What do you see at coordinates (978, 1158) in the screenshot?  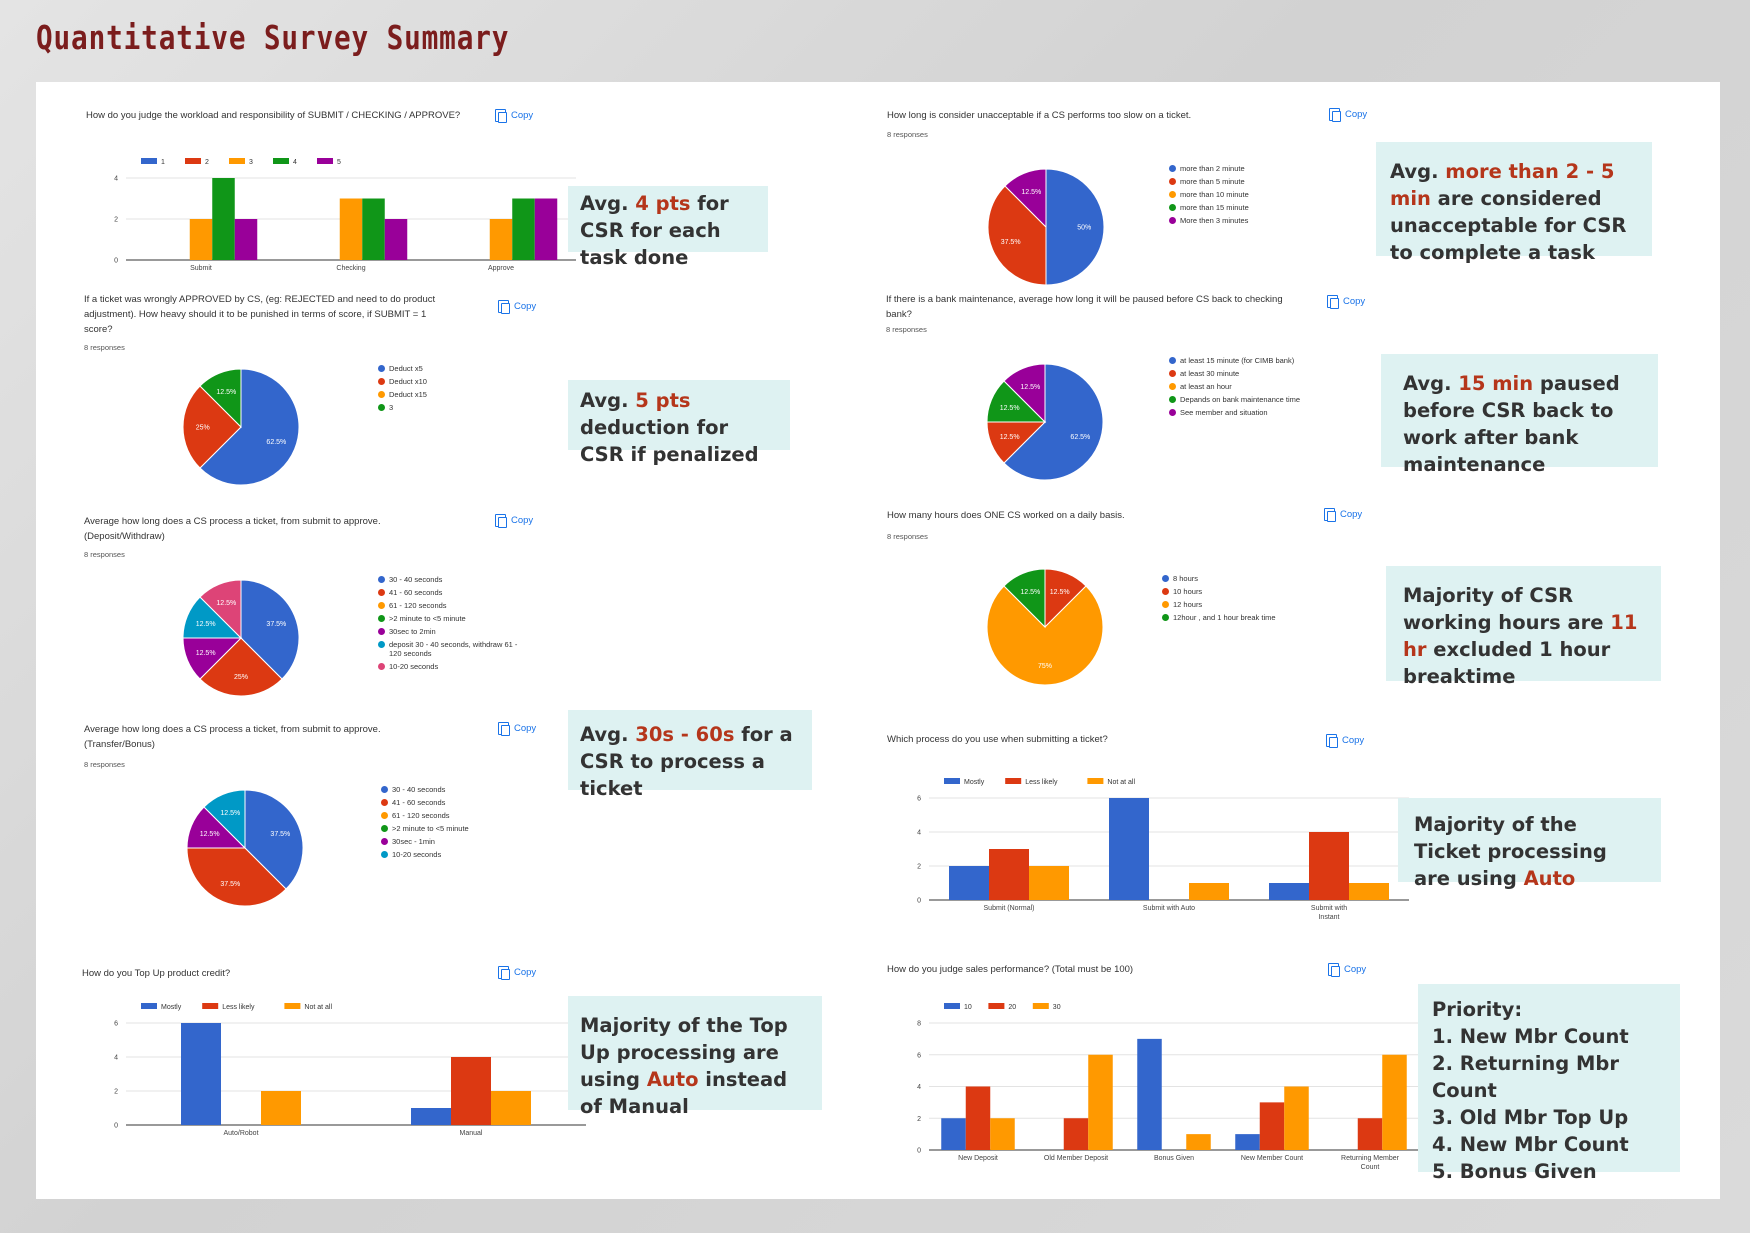 I see `x-tick-label: New Deposit` at bounding box center [978, 1158].